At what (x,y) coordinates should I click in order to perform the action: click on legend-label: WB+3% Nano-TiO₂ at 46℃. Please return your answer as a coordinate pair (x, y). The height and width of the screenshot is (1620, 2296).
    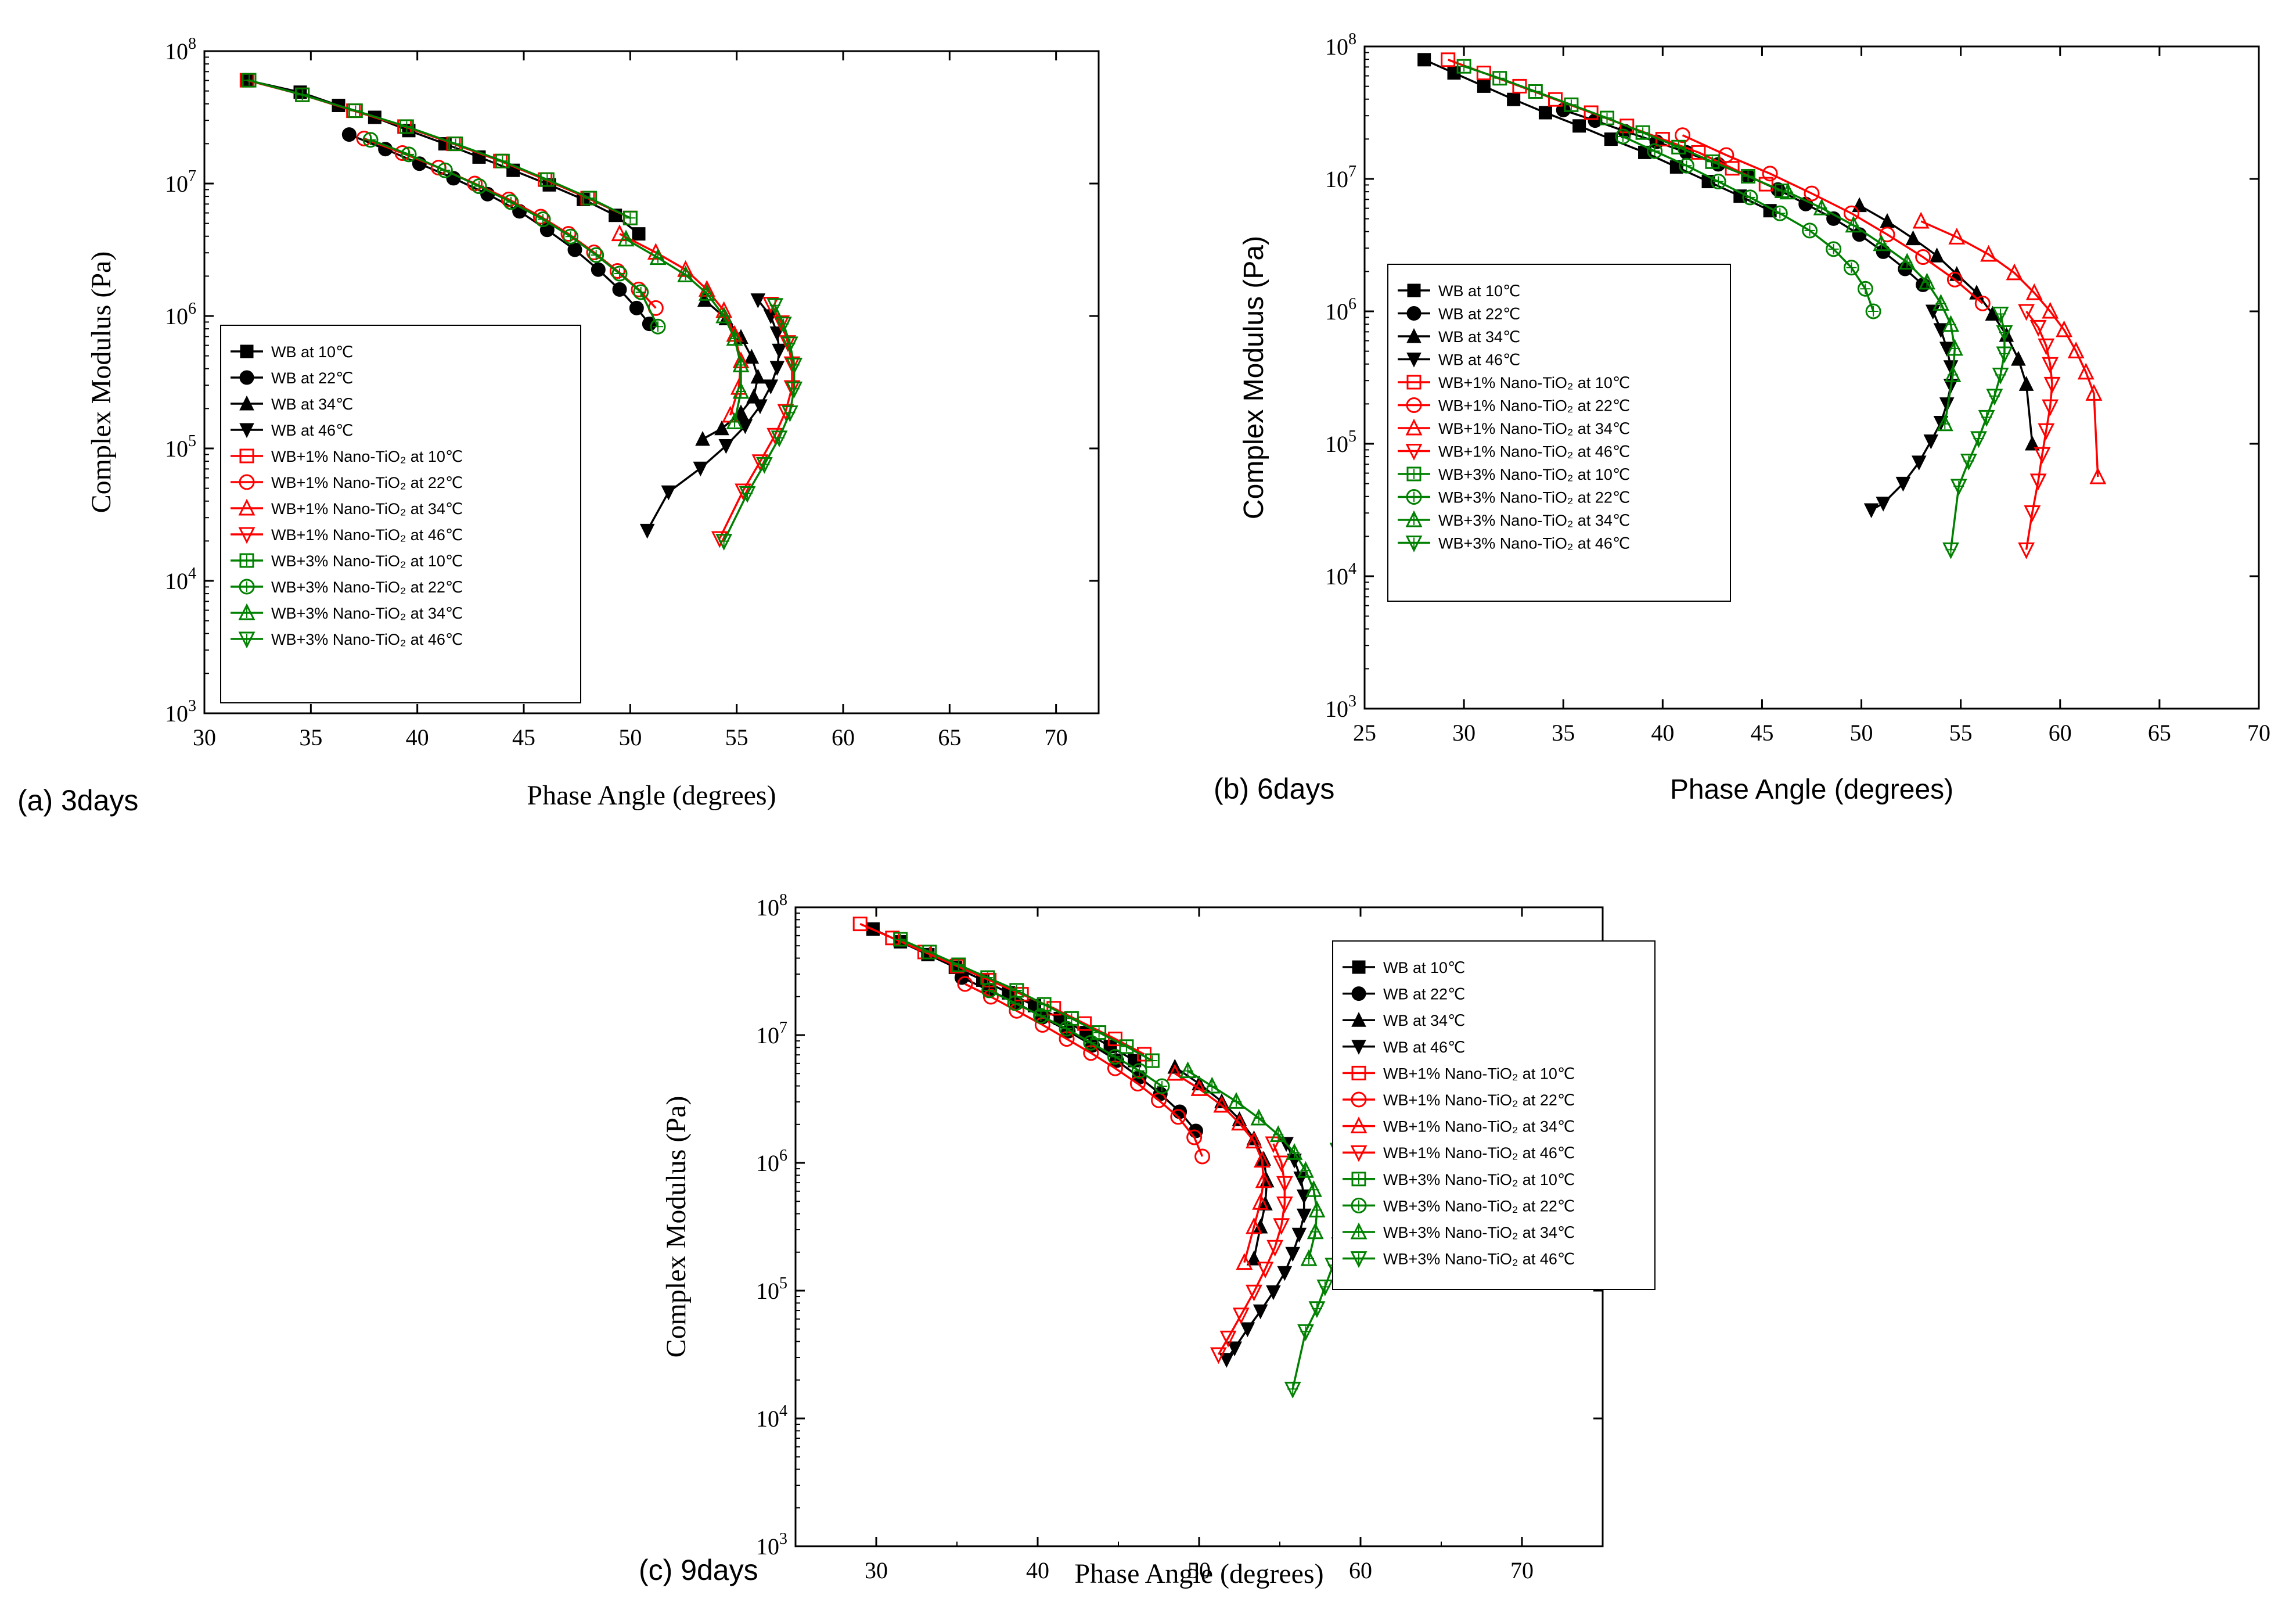
    Looking at the image, I should click on (1534, 544).